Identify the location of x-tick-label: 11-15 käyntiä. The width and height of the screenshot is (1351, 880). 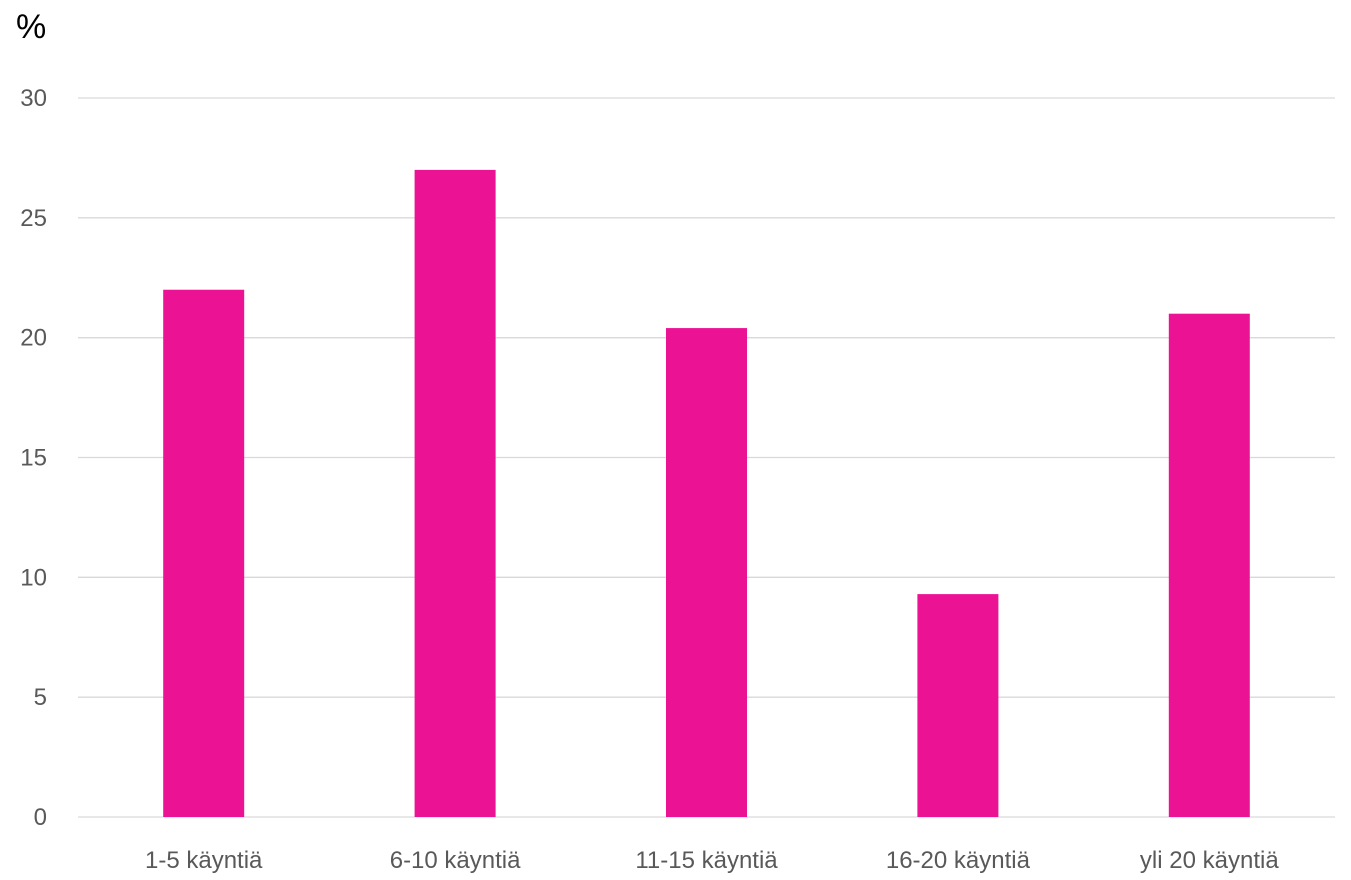
(706, 860).